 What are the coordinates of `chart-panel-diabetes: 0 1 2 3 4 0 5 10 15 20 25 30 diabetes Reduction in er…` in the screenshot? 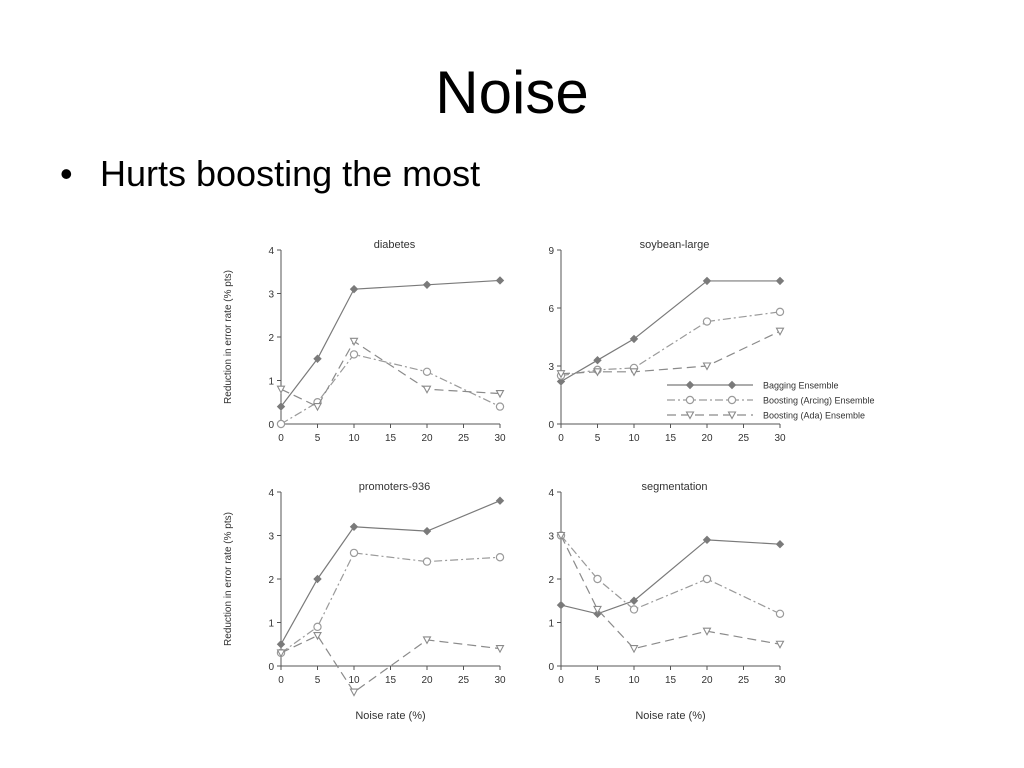 It's located at (364, 341).